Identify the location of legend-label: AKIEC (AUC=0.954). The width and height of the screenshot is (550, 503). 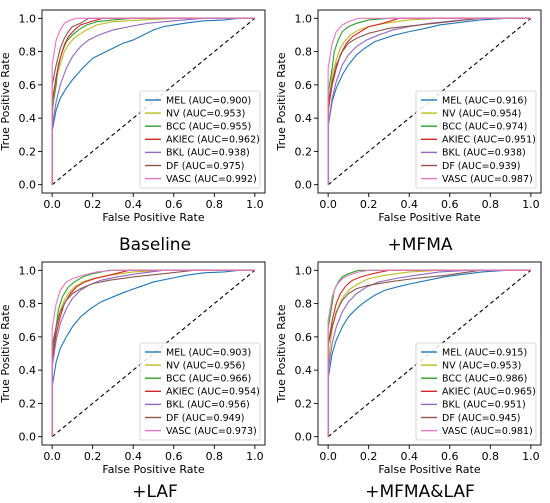
(213, 392).